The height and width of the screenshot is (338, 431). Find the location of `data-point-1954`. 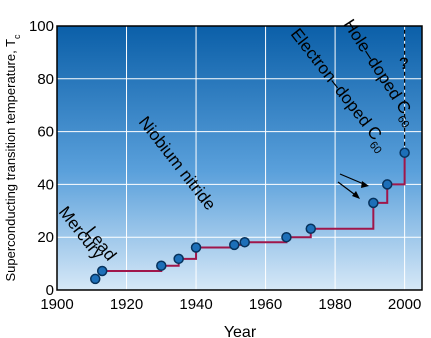

data-point-1954 is located at coordinates (244, 242).